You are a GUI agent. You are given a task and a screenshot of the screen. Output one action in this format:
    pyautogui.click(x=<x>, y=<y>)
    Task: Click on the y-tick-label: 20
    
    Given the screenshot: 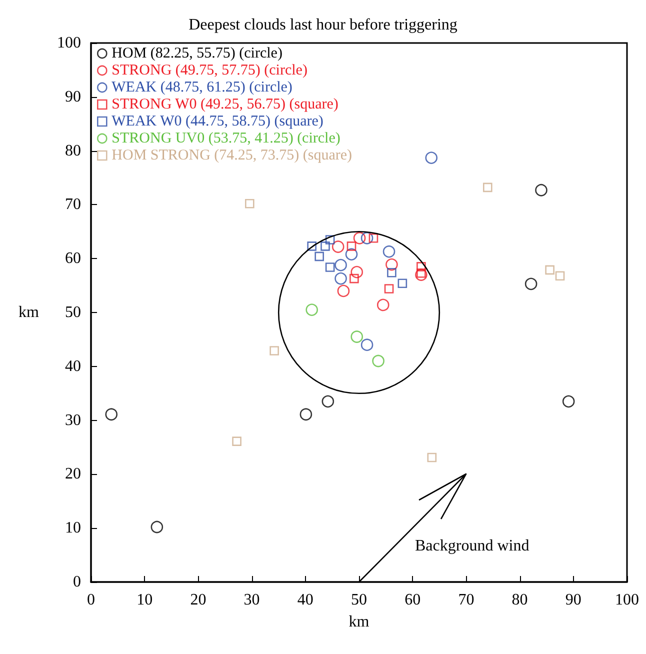 What is the action you would take?
    pyautogui.click(x=73, y=474)
    